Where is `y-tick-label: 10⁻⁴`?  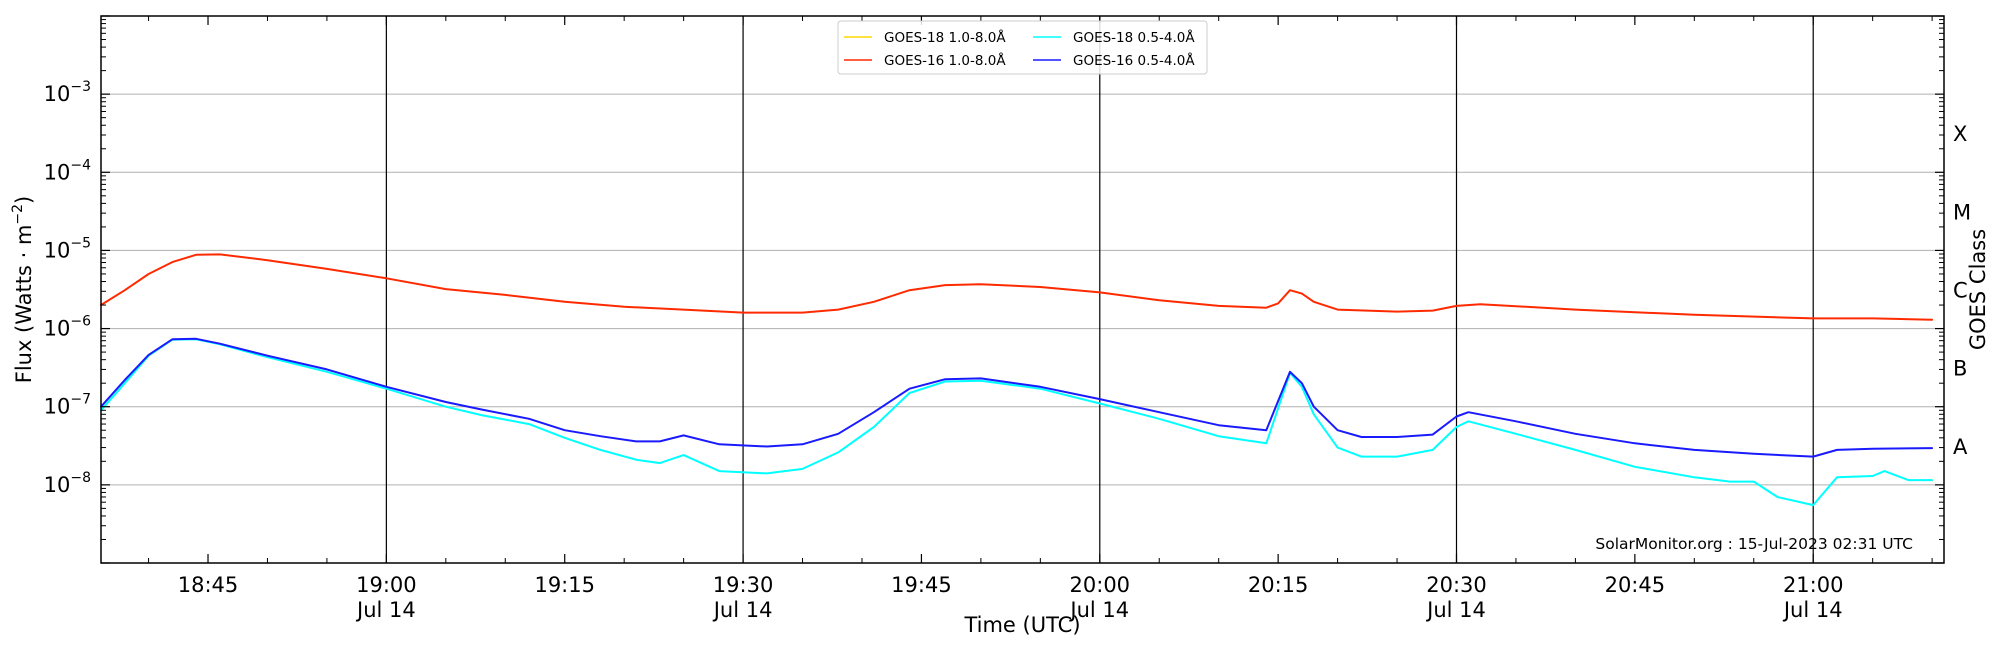 y-tick-label: 10⁻⁴ is located at coordinates (67, 170).